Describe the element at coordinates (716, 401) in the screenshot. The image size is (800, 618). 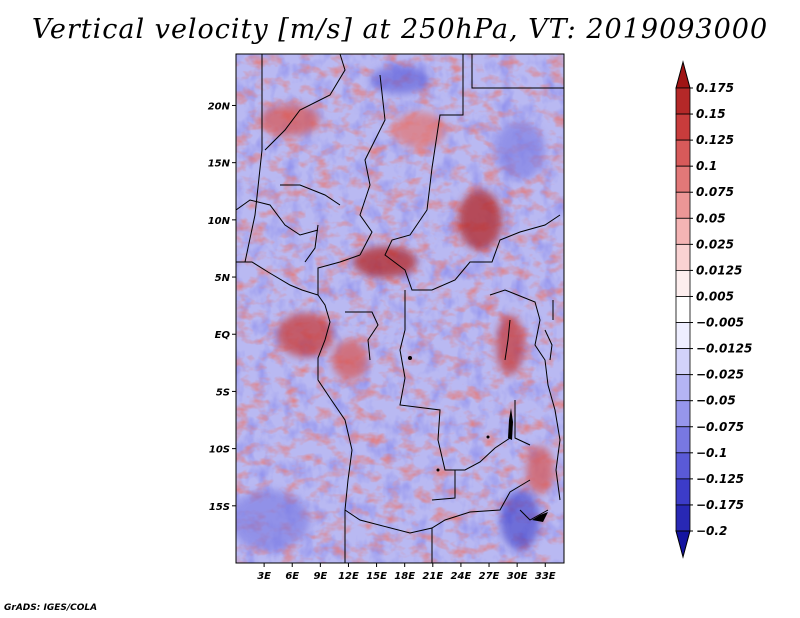
I see `colorbar-label: −0.05` at that location.